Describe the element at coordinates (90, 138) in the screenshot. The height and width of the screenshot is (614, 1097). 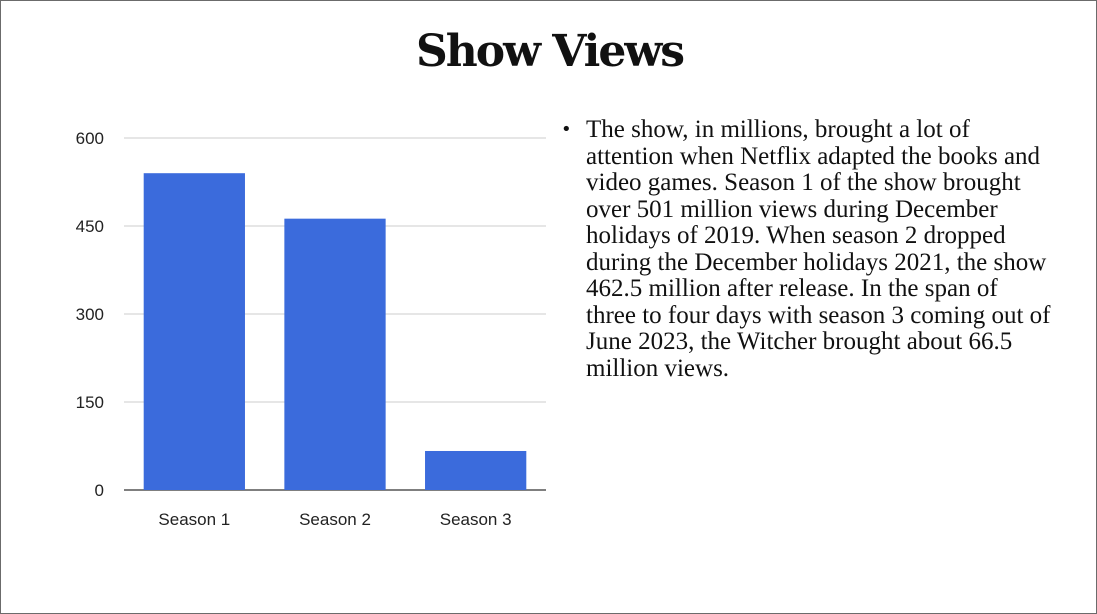
I see `y-tick-label: 600` at that location.